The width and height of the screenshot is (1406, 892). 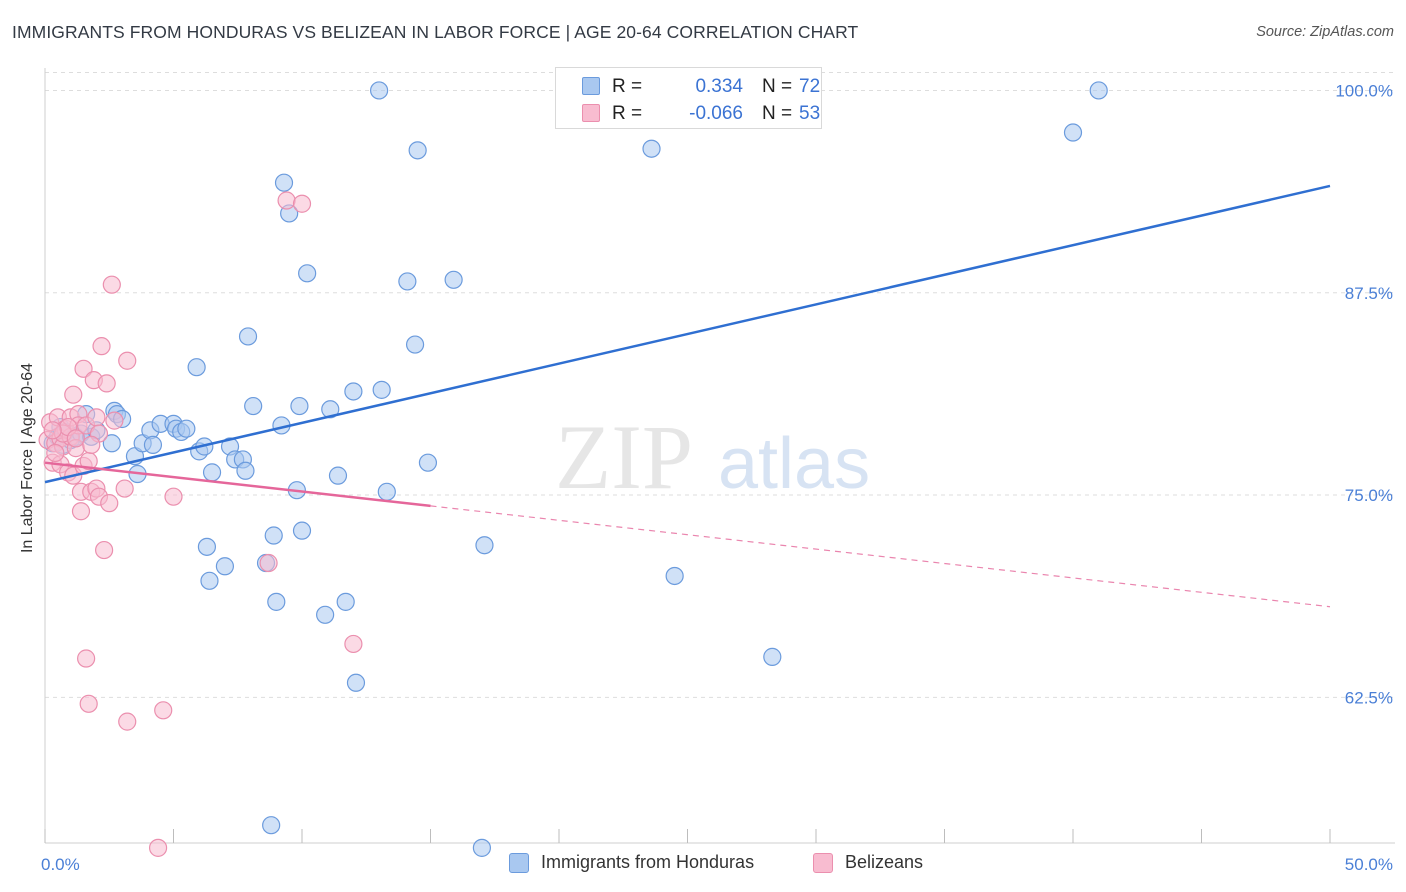 What do you see at coordinates (712, 457) in the screenshot?
I see `watermark: ZIP atlas` at bounding box center [712, 457].